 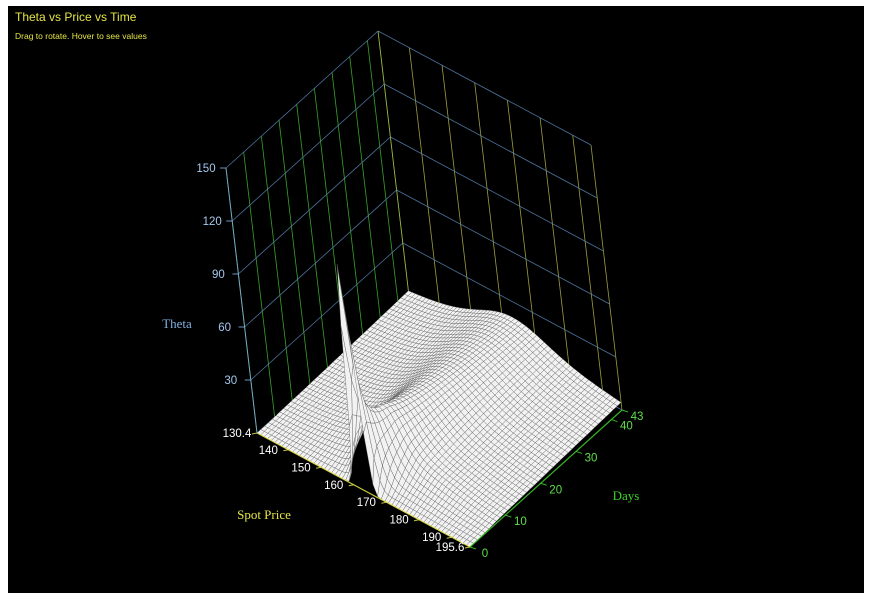 What do you see at coordinates (546, 478) in the screenshot?
I see `days-axis-line` at bounding box center [546, 478].